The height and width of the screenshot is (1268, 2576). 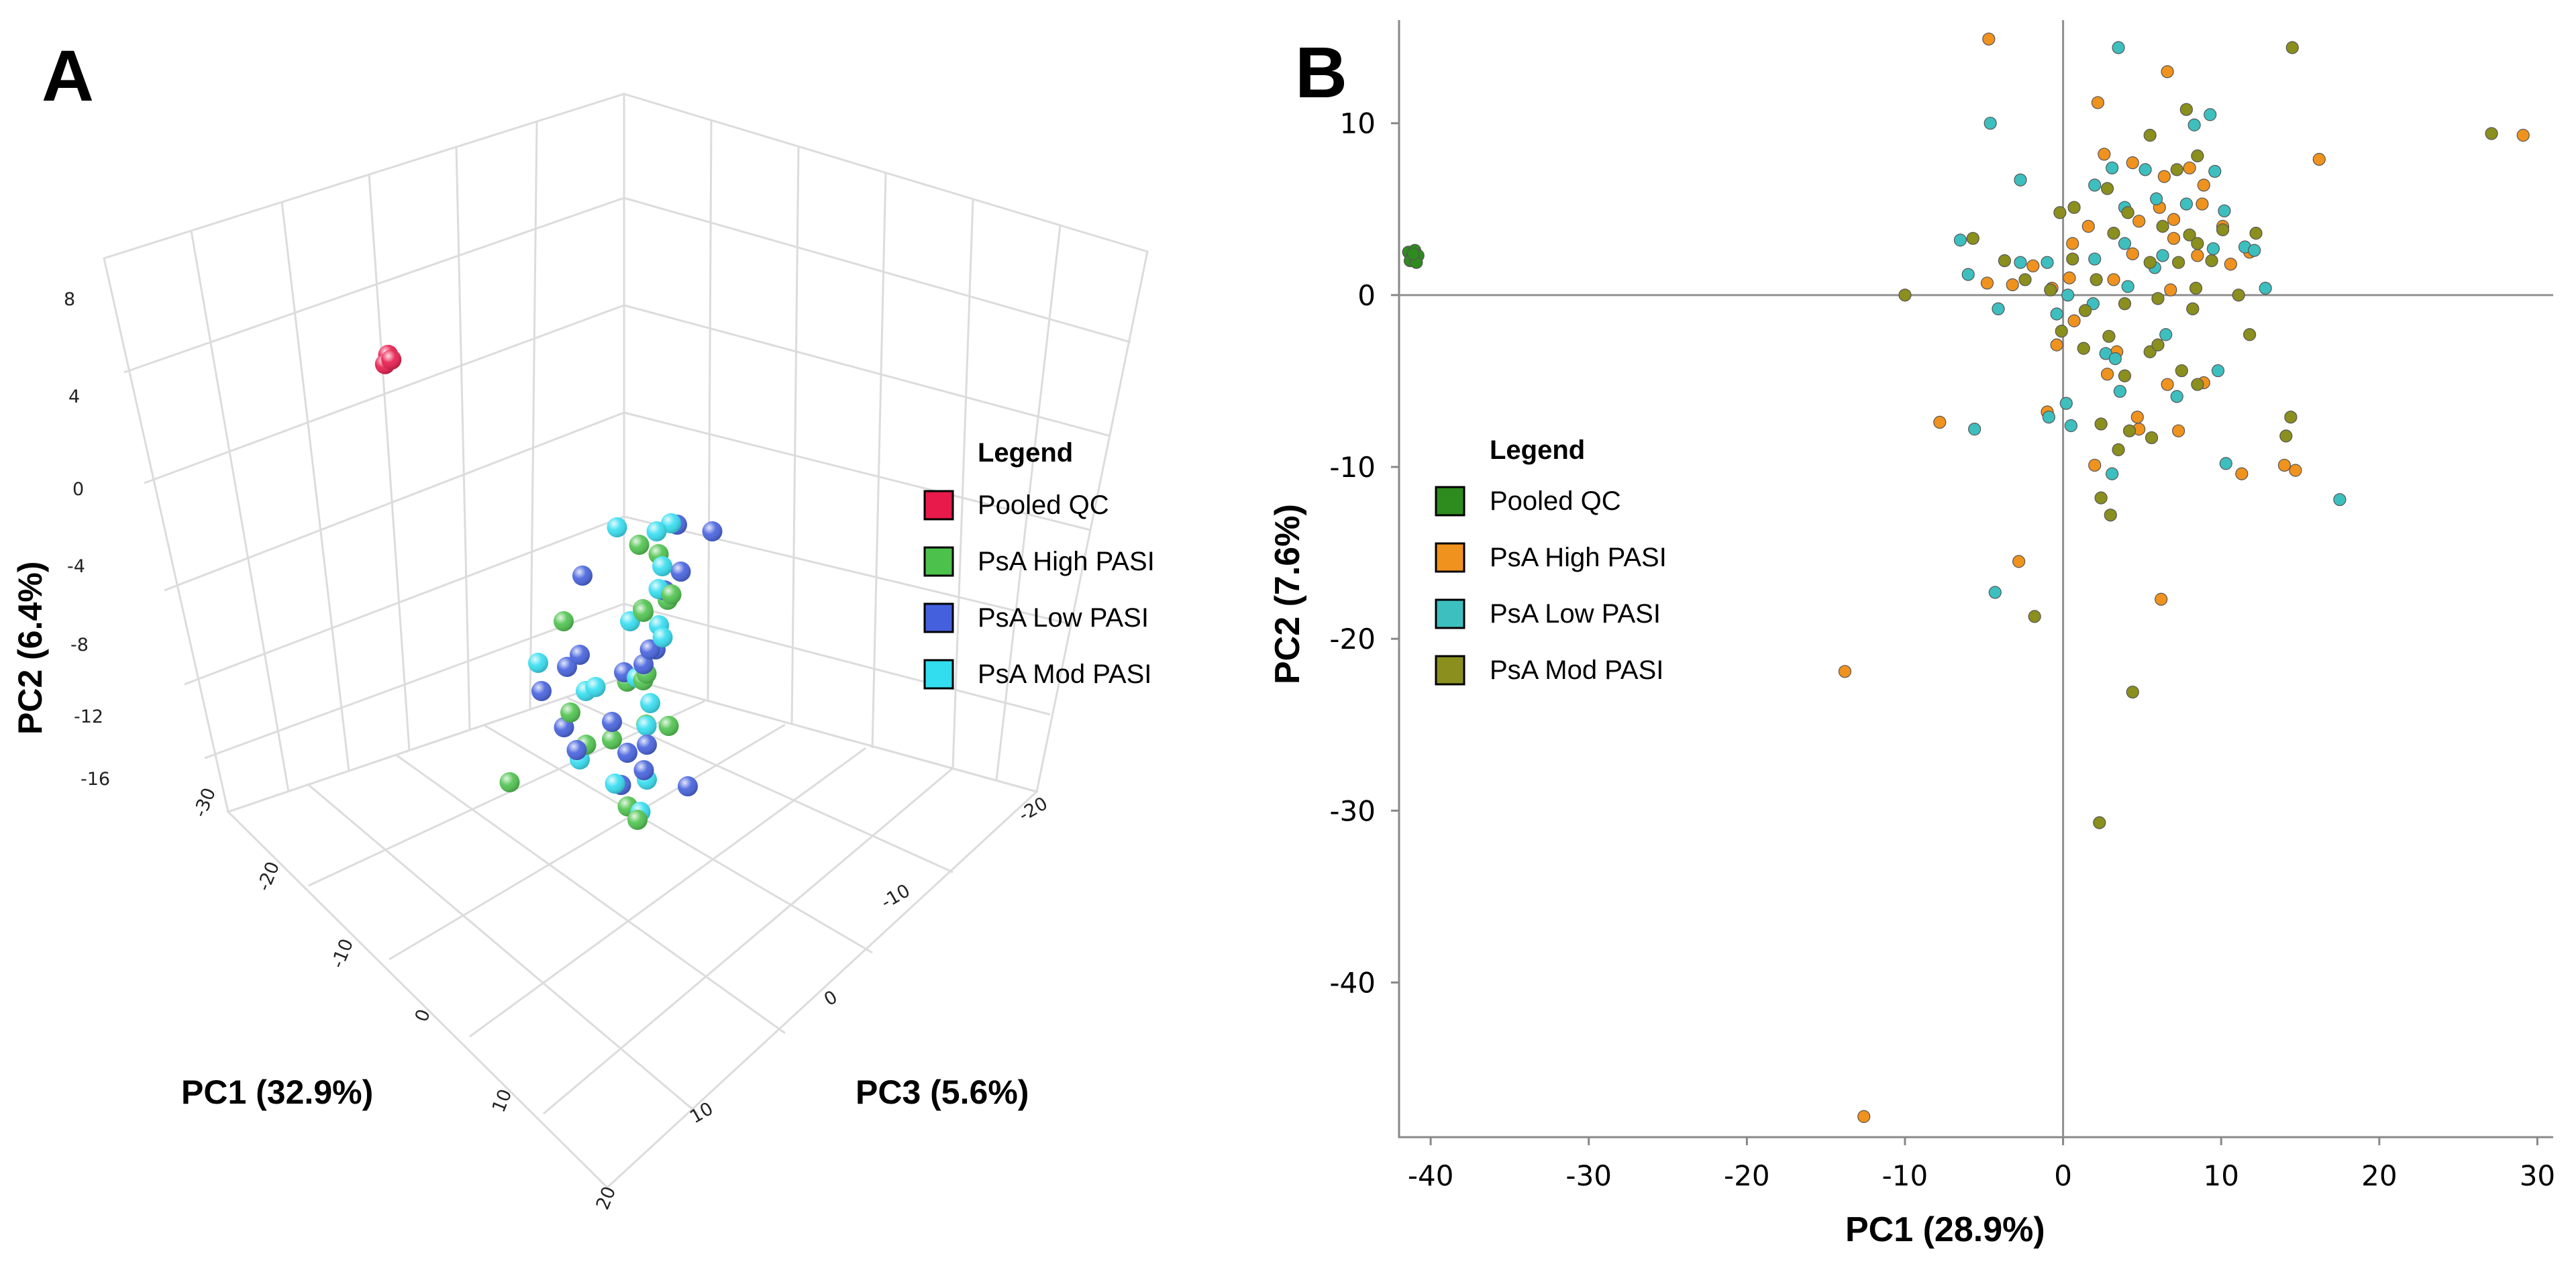 I want to click on x-tick-label: -20, so click(x=1747, y=1175).